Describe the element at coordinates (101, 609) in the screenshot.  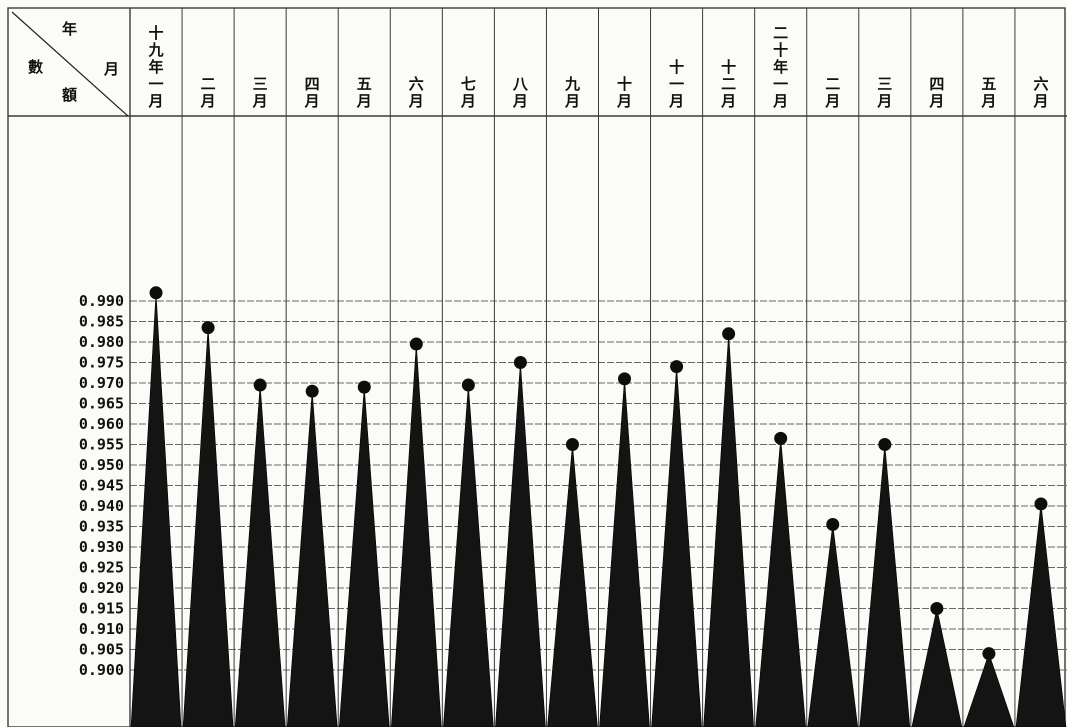
I see `y-tick-label: 0.915` at that location.